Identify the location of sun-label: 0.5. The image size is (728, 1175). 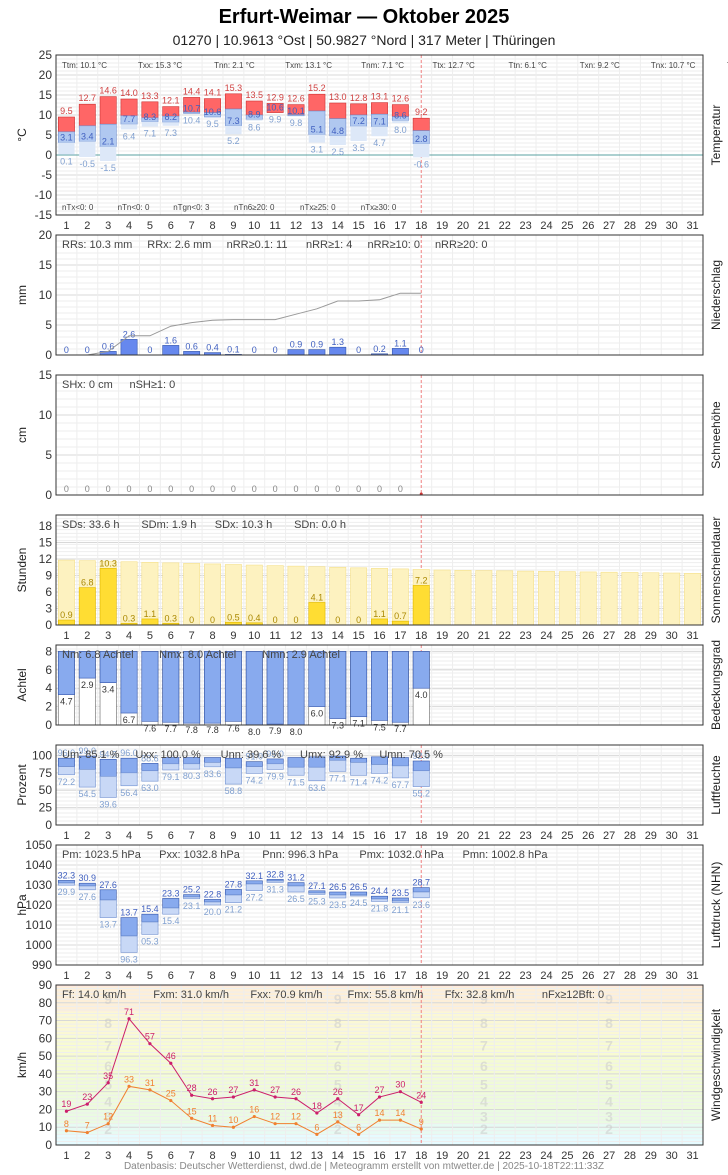
(233, 617).